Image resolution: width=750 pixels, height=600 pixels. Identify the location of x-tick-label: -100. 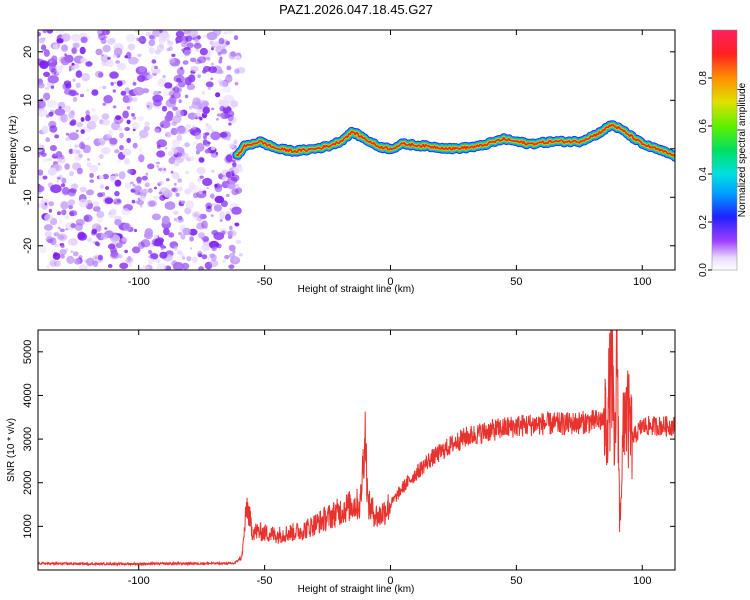
(139, 581).